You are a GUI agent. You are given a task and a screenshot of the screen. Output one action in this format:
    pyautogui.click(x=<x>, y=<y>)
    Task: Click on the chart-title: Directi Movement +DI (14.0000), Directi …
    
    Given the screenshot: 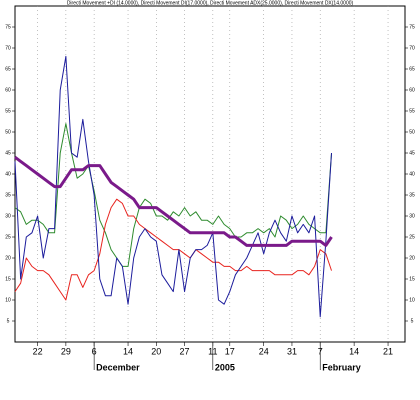 What is the action you would take?
    pyautogui.click(x=210, y=3)
    